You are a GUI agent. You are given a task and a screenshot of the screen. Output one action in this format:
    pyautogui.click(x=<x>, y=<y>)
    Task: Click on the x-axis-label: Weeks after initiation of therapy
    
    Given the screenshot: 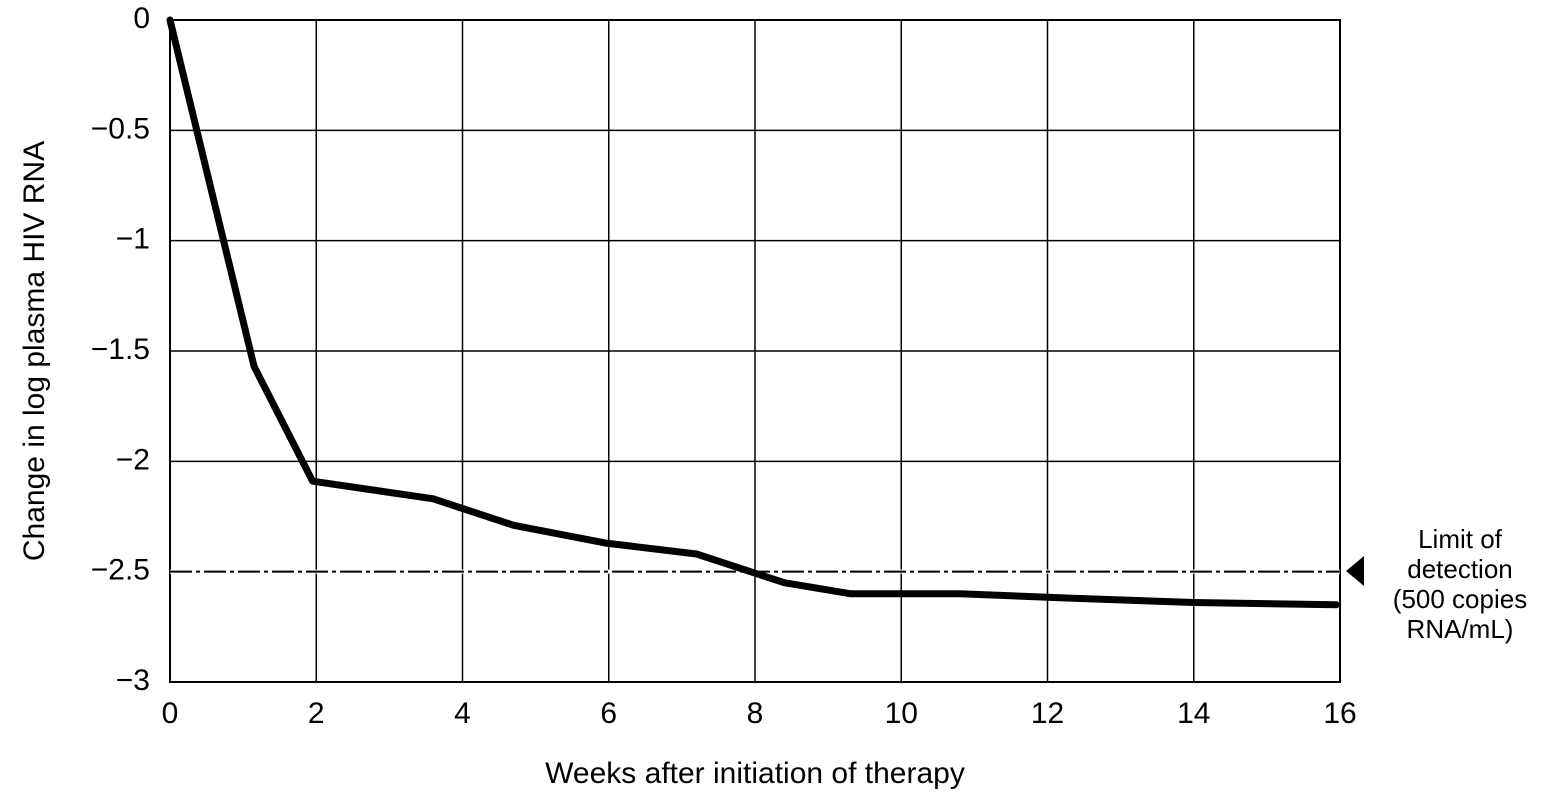 What is the action you would take?
    pyautogui.click(x=755, y=773)
    